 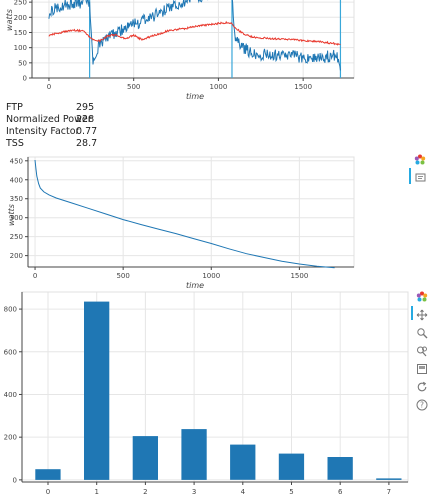 I want to click on help-icon: ?, so click(x=422, y=405).